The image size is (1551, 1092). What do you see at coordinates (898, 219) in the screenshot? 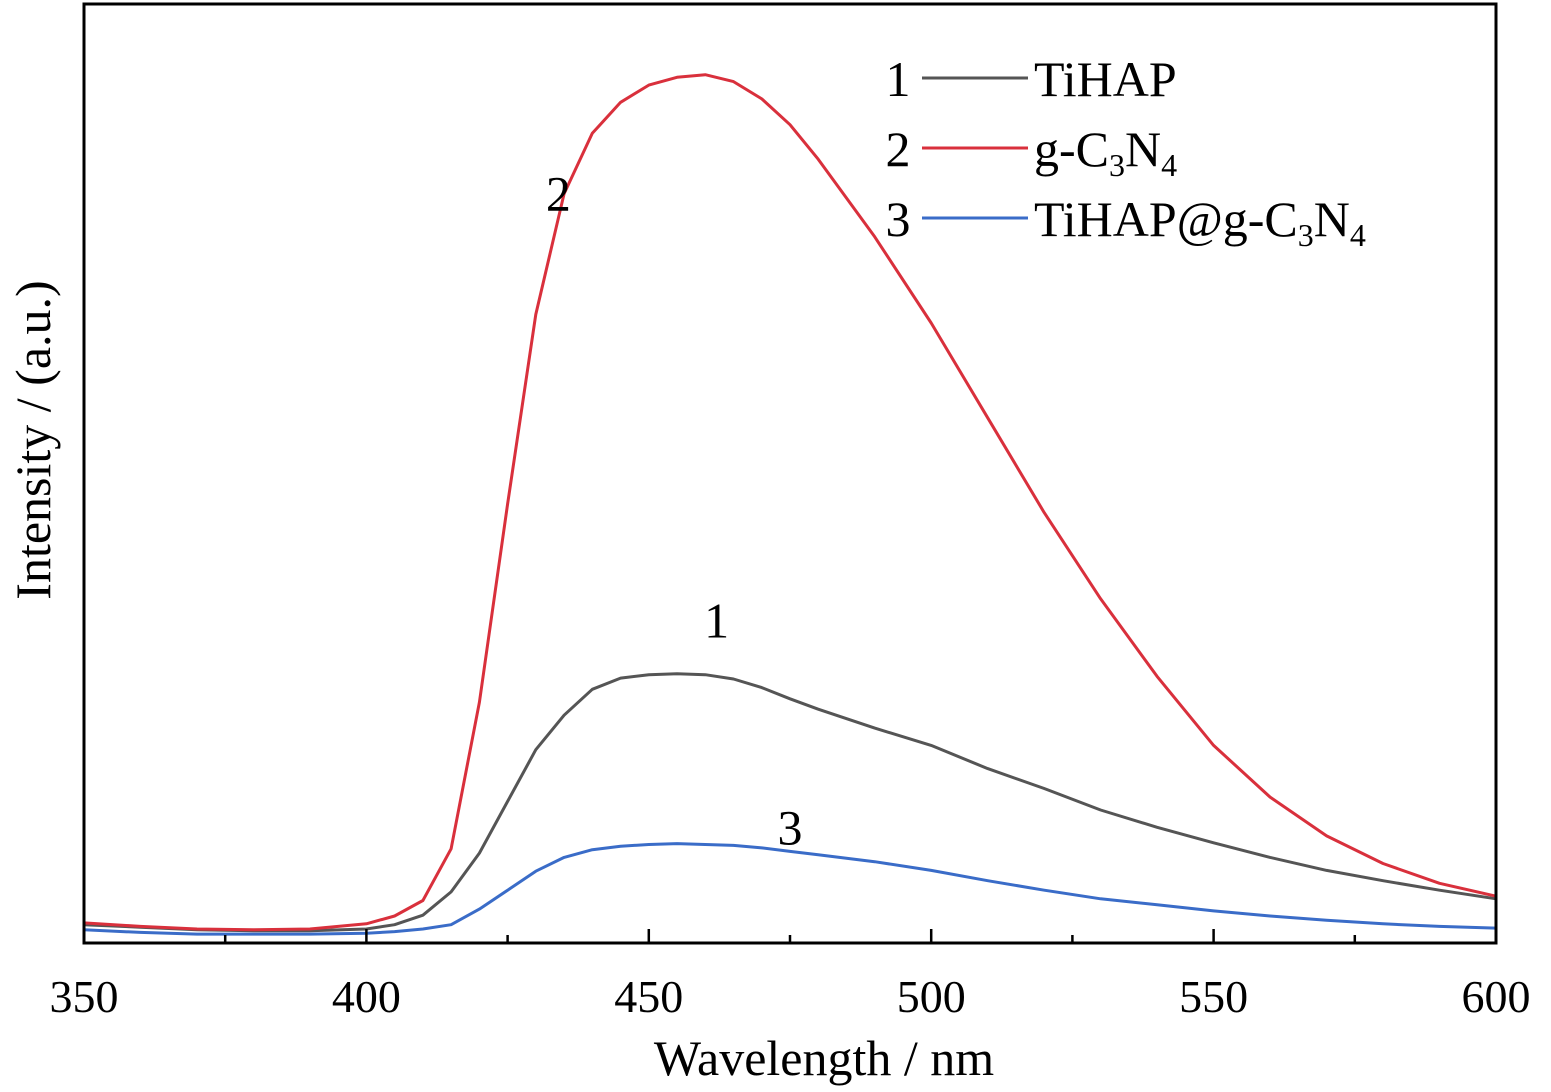
I see `legend-number-3: 3` at bounding box center [898, 219].